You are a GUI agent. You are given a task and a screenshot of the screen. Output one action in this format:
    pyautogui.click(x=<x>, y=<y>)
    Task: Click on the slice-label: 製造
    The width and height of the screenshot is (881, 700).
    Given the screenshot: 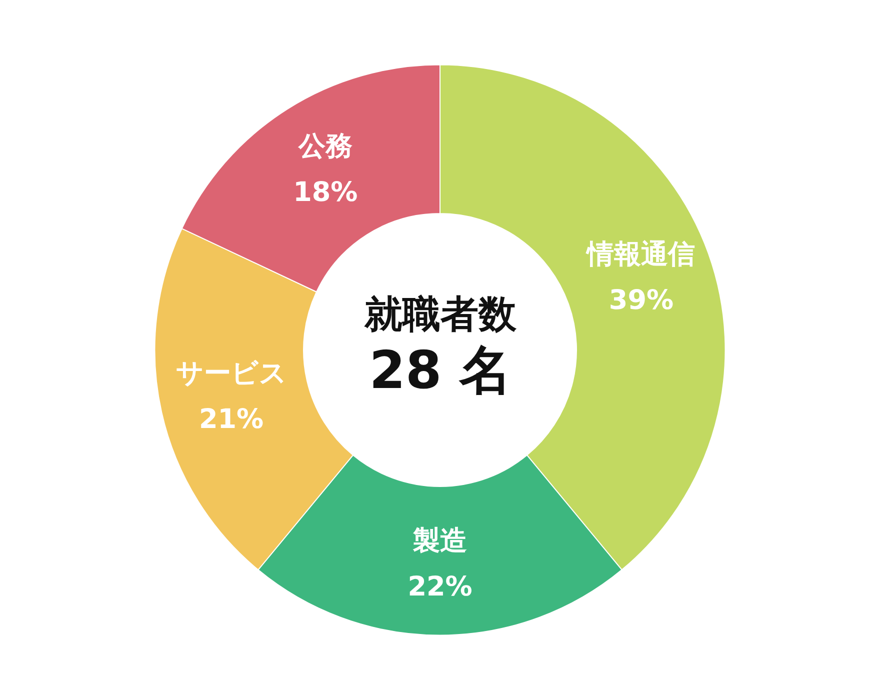 What is the action you would take?
    pyautogui.click(x=439, y=540)
    